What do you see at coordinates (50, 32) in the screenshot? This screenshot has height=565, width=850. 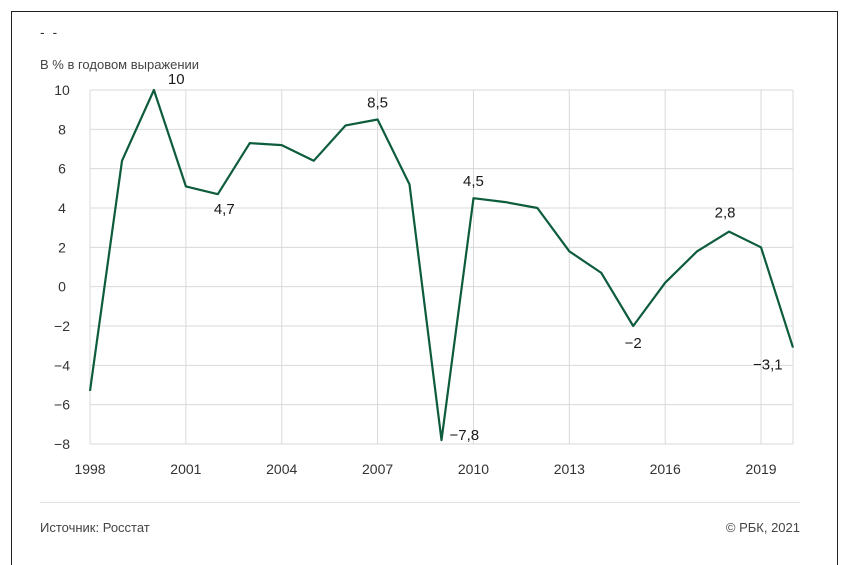 I see `header-dashes: - -` at bounding box center [50, 32].